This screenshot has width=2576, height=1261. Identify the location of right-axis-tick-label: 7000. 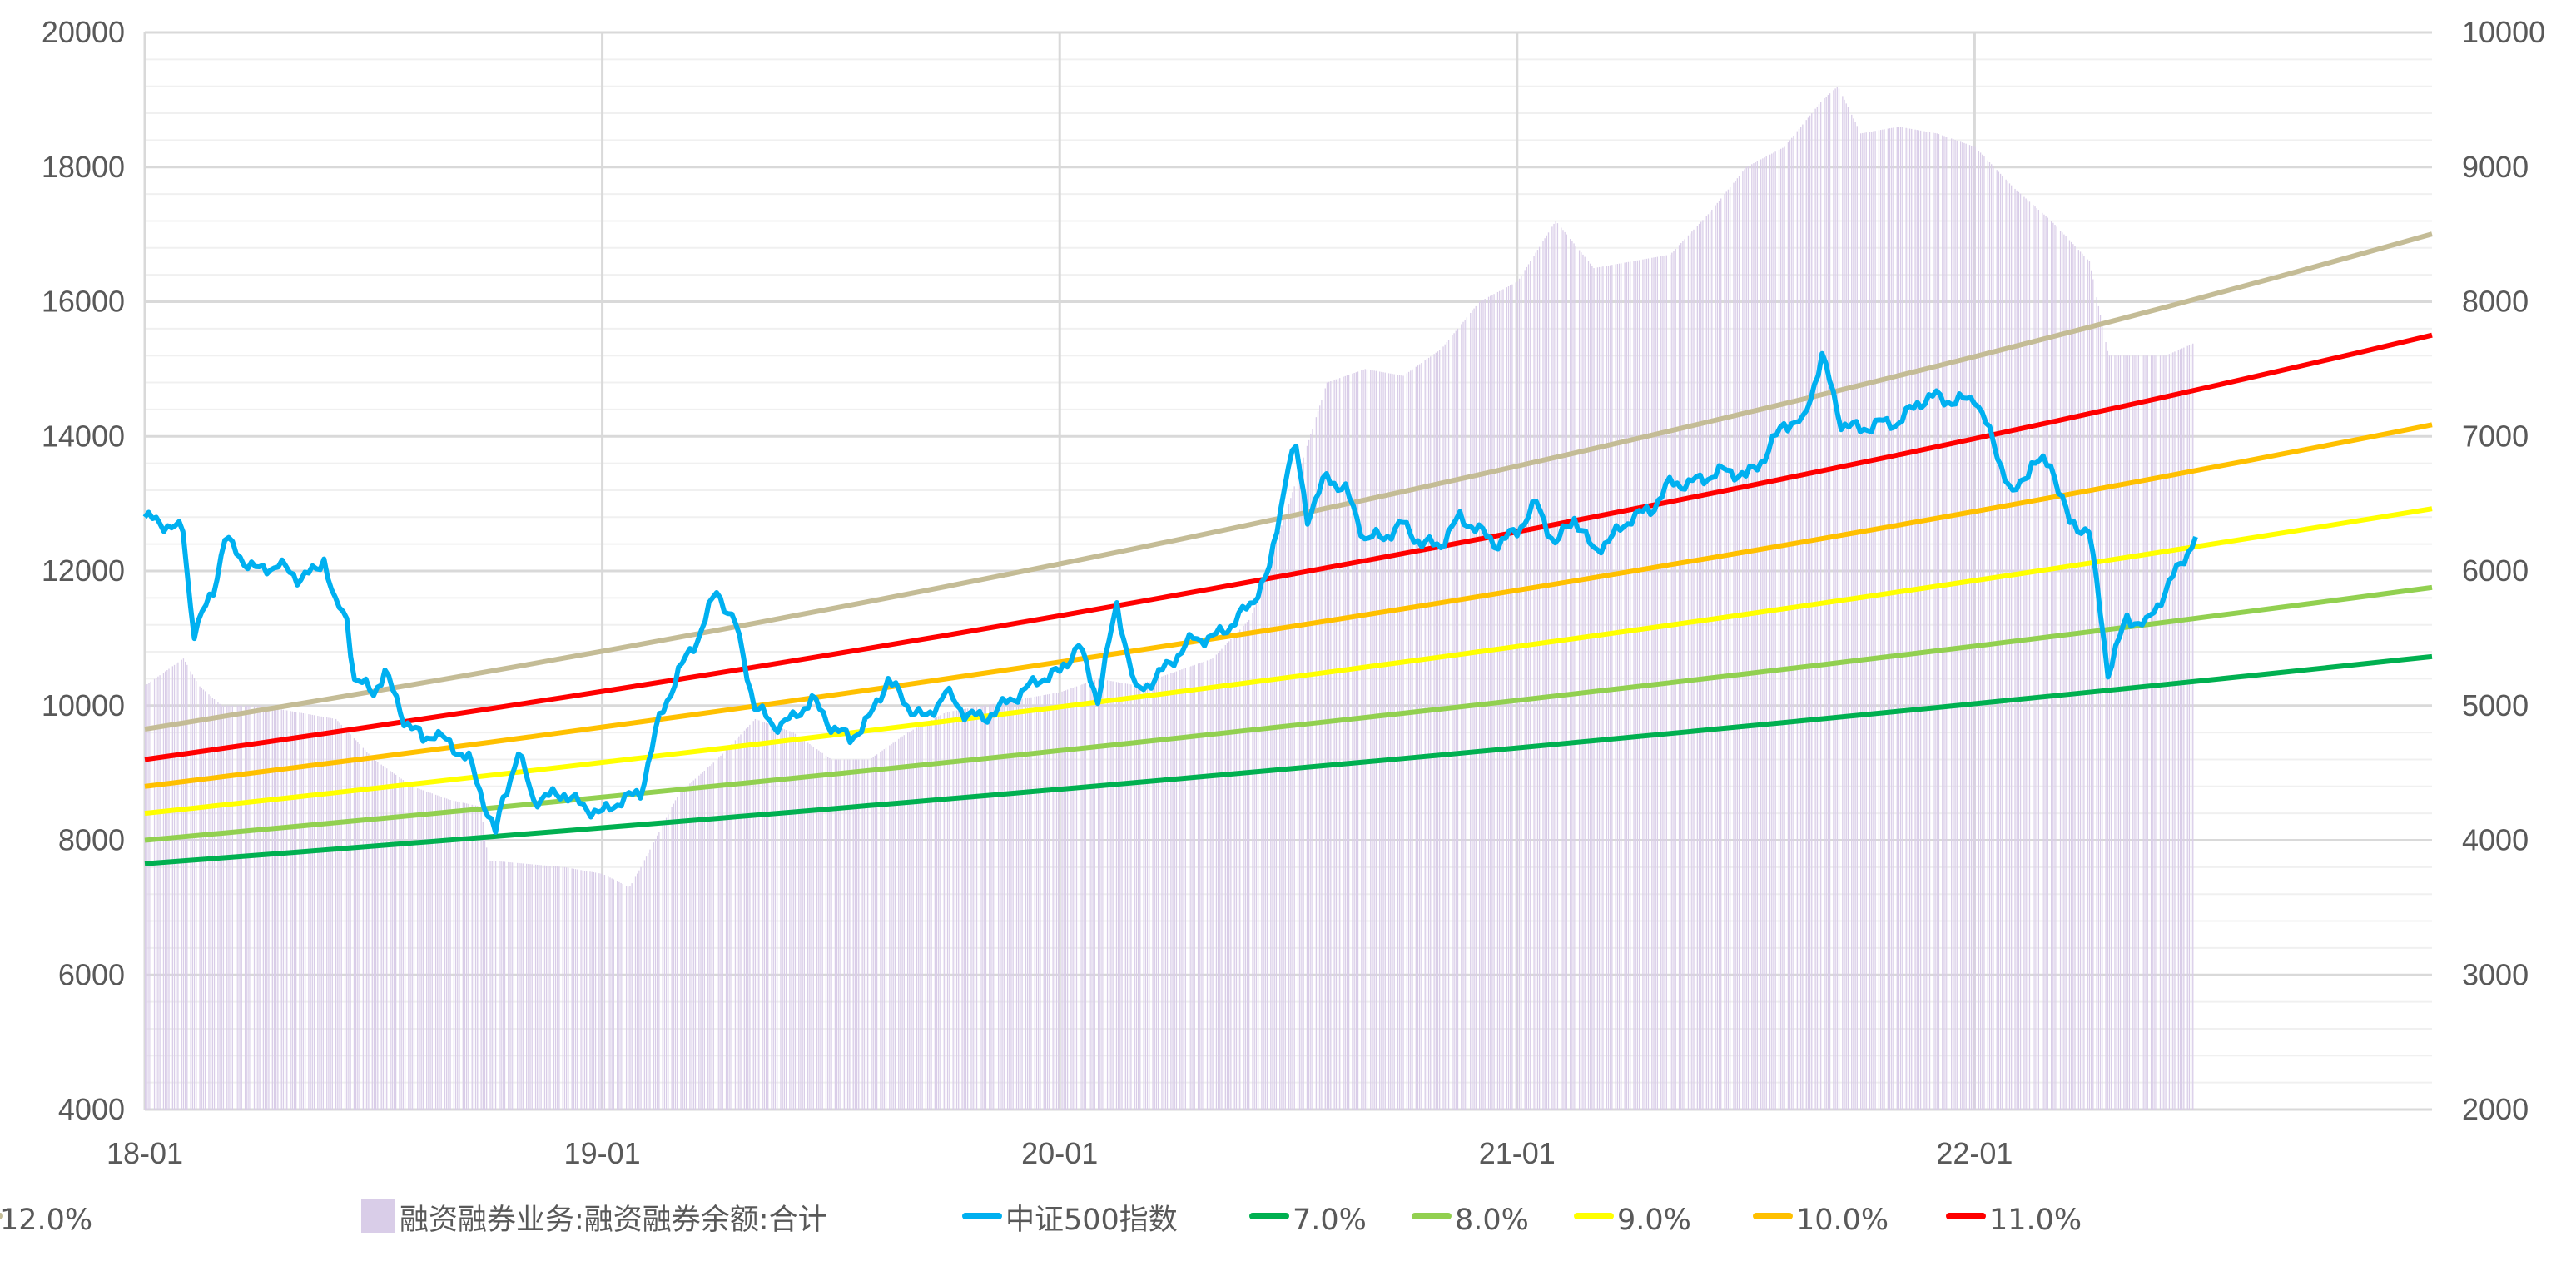
(2495, 436).